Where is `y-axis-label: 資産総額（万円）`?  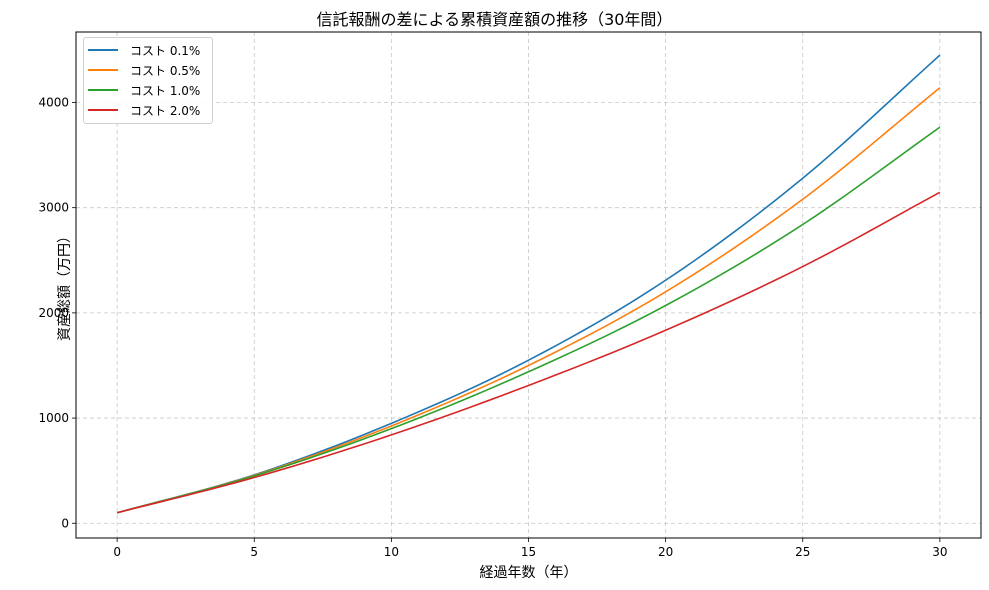
y-axis-label: 資産総額（万円） is located at coordinates (65, 285).